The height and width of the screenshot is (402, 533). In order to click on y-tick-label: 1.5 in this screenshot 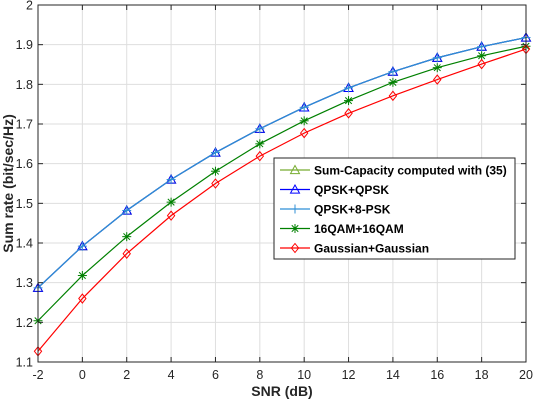, I will do `click(24, 204)`.